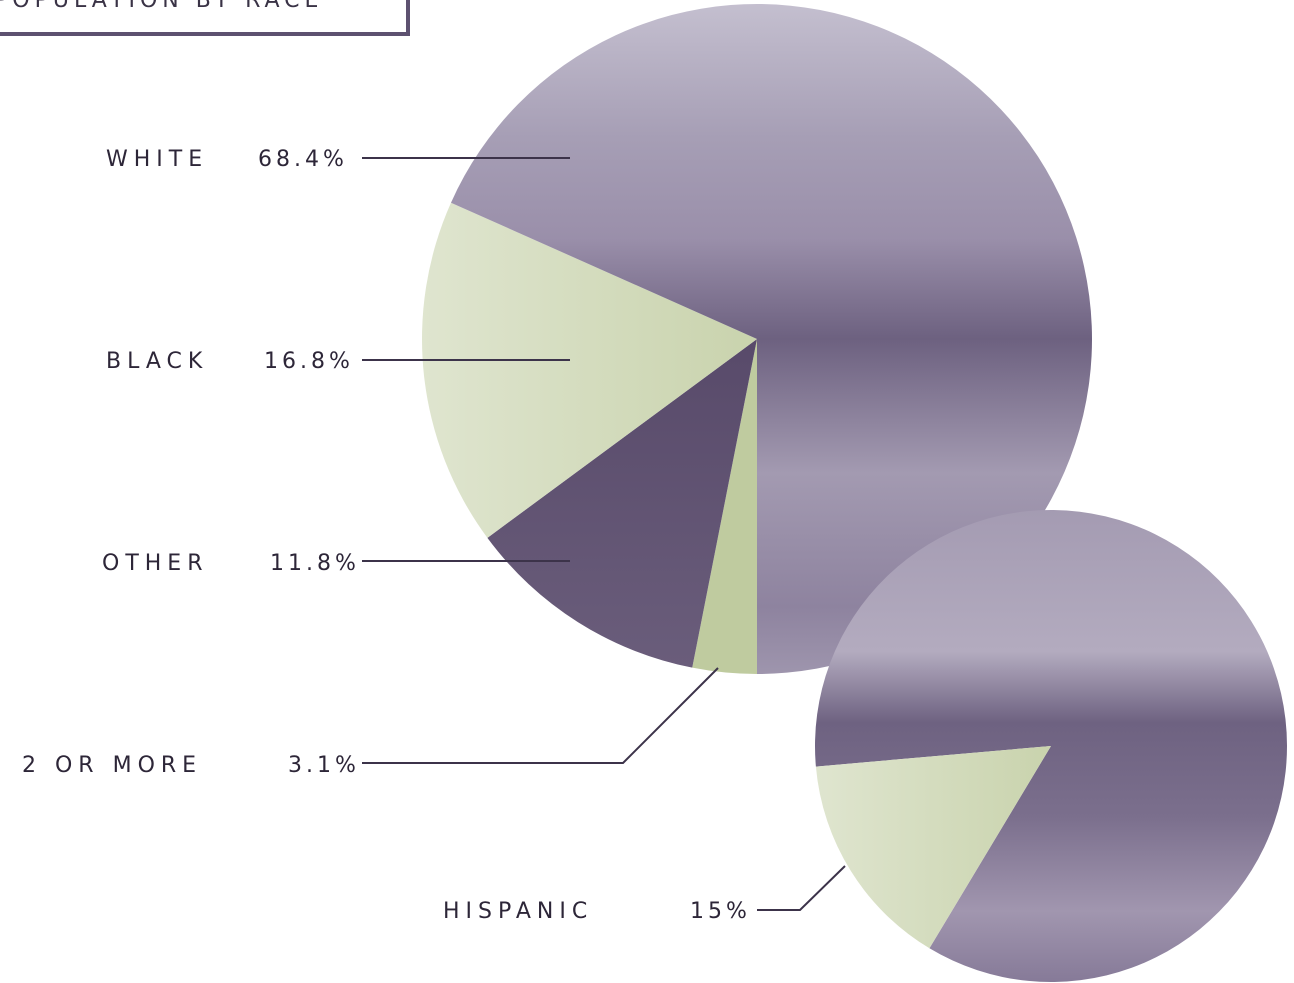 This screenshot has width=1294, height=983. I want to click on leader-hispanic, so click(801, 888).